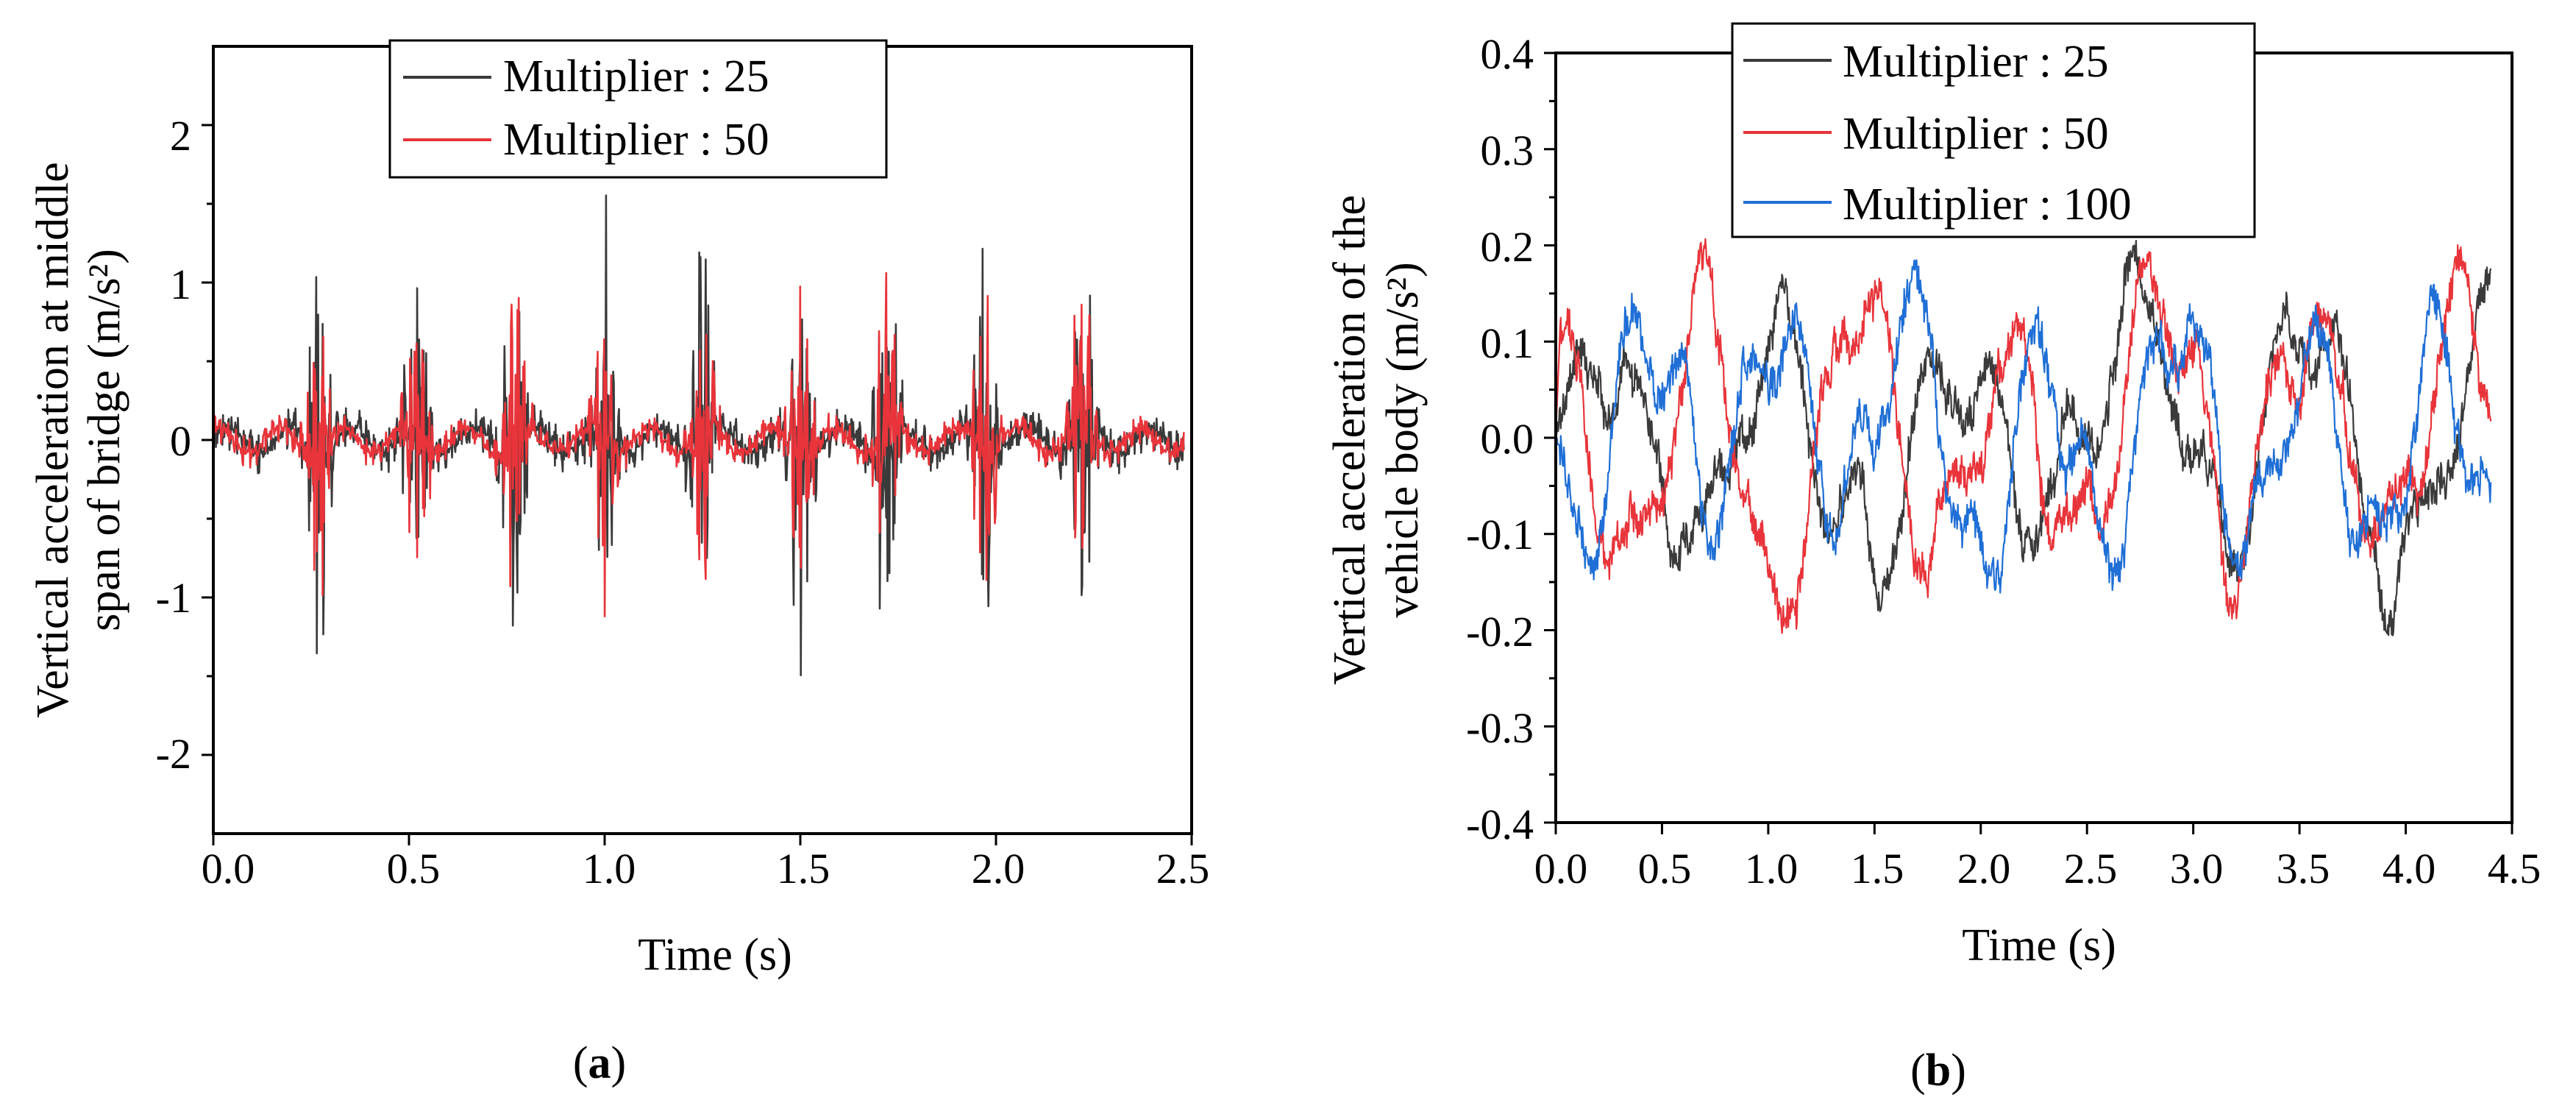  Describe the element at coordinates (173, 598) in the screenshot. I see `chart-a-ytick-label: -1` at that location.